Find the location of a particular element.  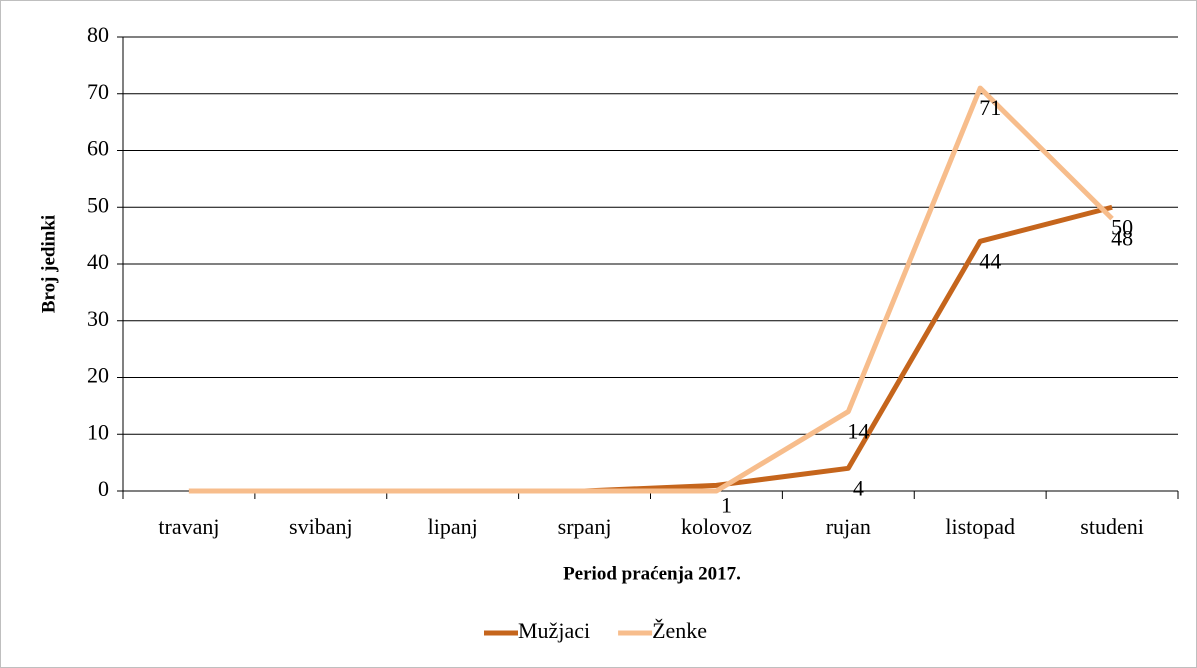

data-label: 71 is located at coordinates (990, 107).